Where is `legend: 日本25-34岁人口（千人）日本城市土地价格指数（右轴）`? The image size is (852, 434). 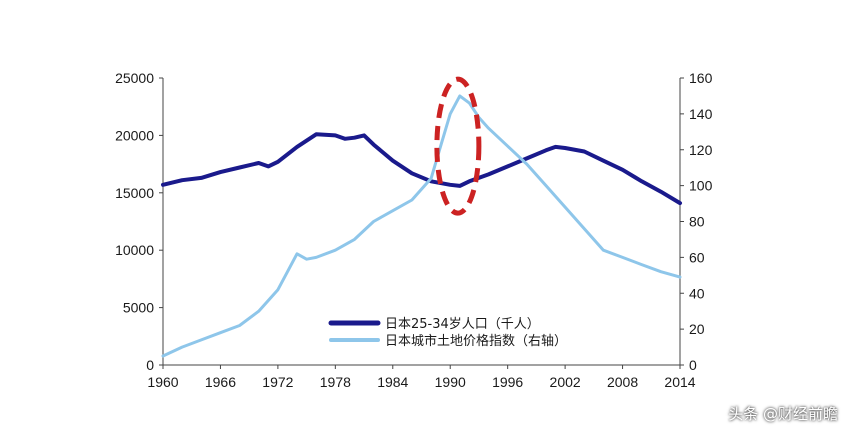 legend: 日本25-34岁人口（千人）日本城市土地价格指数（右轴） is located at coordinates (447, 333).